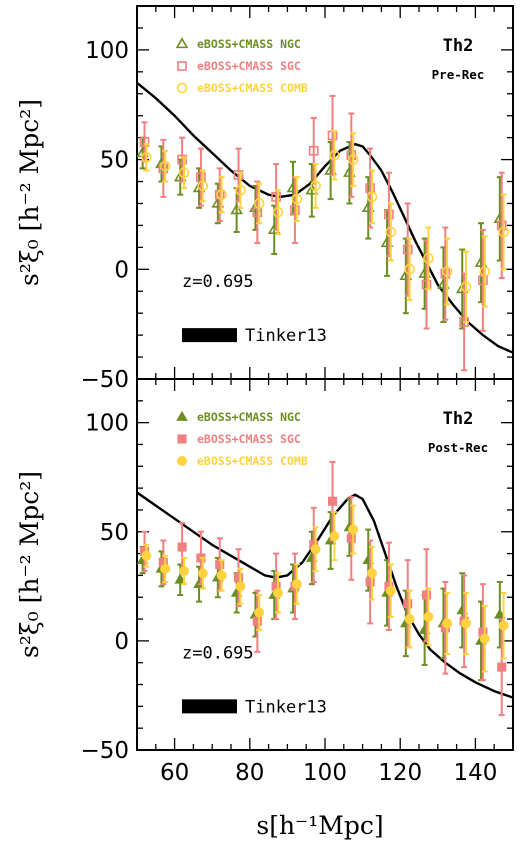 This screenshot has width=520, height=855. I want to click on x-axis-label: s[h⁻¹Mpc], so click(319, 825).